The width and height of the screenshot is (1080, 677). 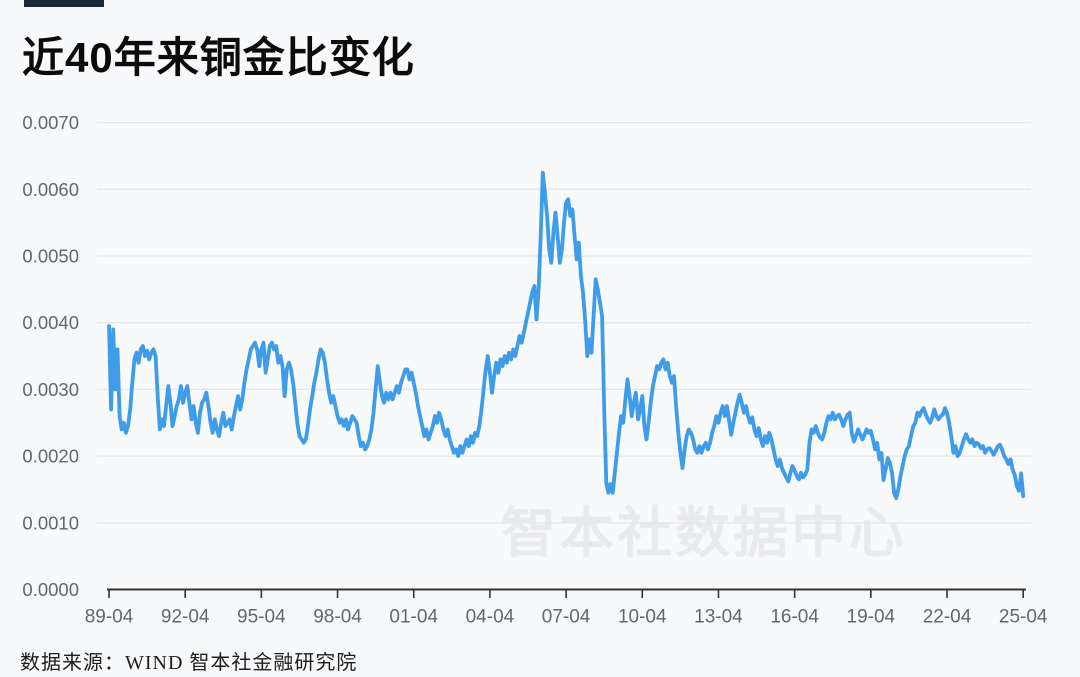 I want to click on y-axis-tick-label: 0.0040, so click(x=50, y=322).